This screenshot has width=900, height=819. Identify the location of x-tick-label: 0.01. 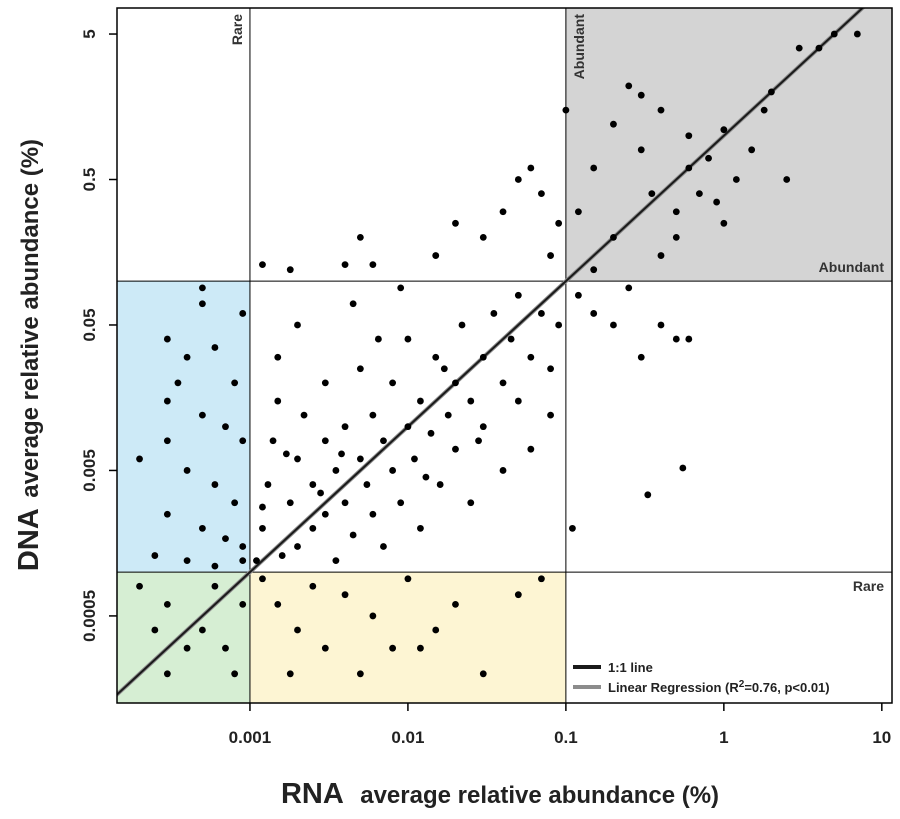
(407, 737).